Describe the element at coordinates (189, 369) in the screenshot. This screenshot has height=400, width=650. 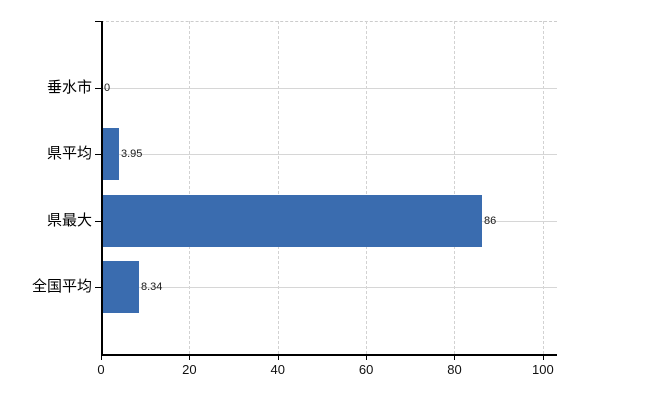
I see `x-tick-label: 20` at that location.